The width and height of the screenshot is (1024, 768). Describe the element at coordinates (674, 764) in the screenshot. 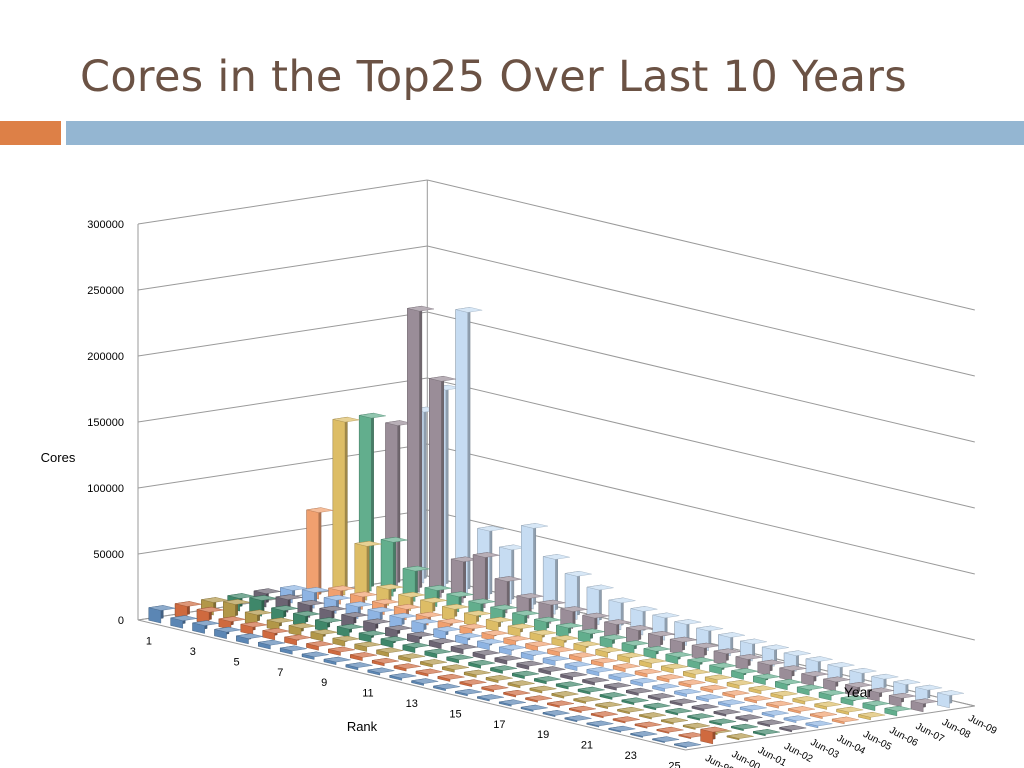

I see `rank-tick-label: 25` at that location.